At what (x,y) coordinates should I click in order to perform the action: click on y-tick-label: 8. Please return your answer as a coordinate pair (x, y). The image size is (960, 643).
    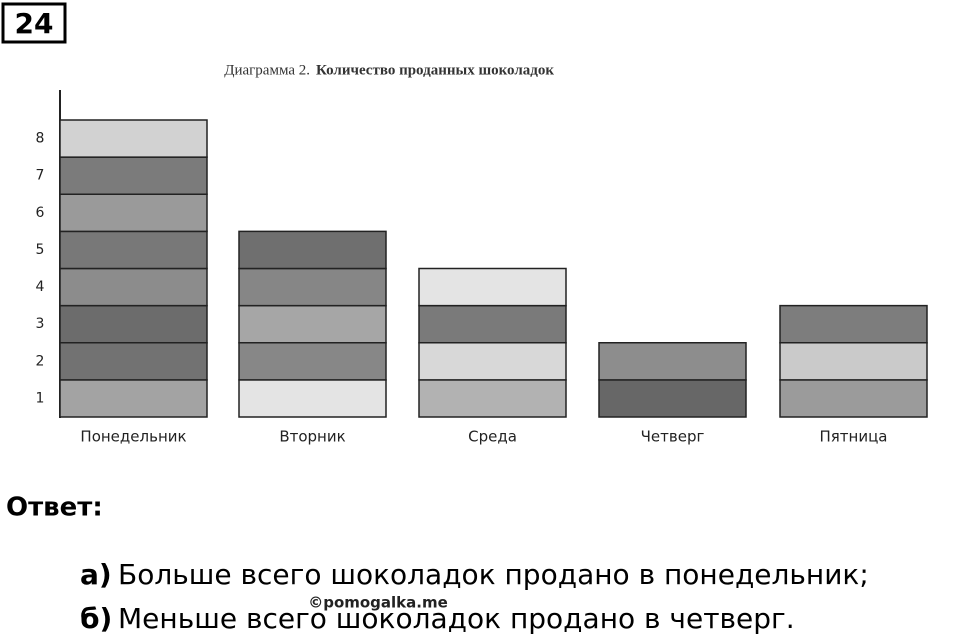
    Looking at the image, I should click on (40, 139).